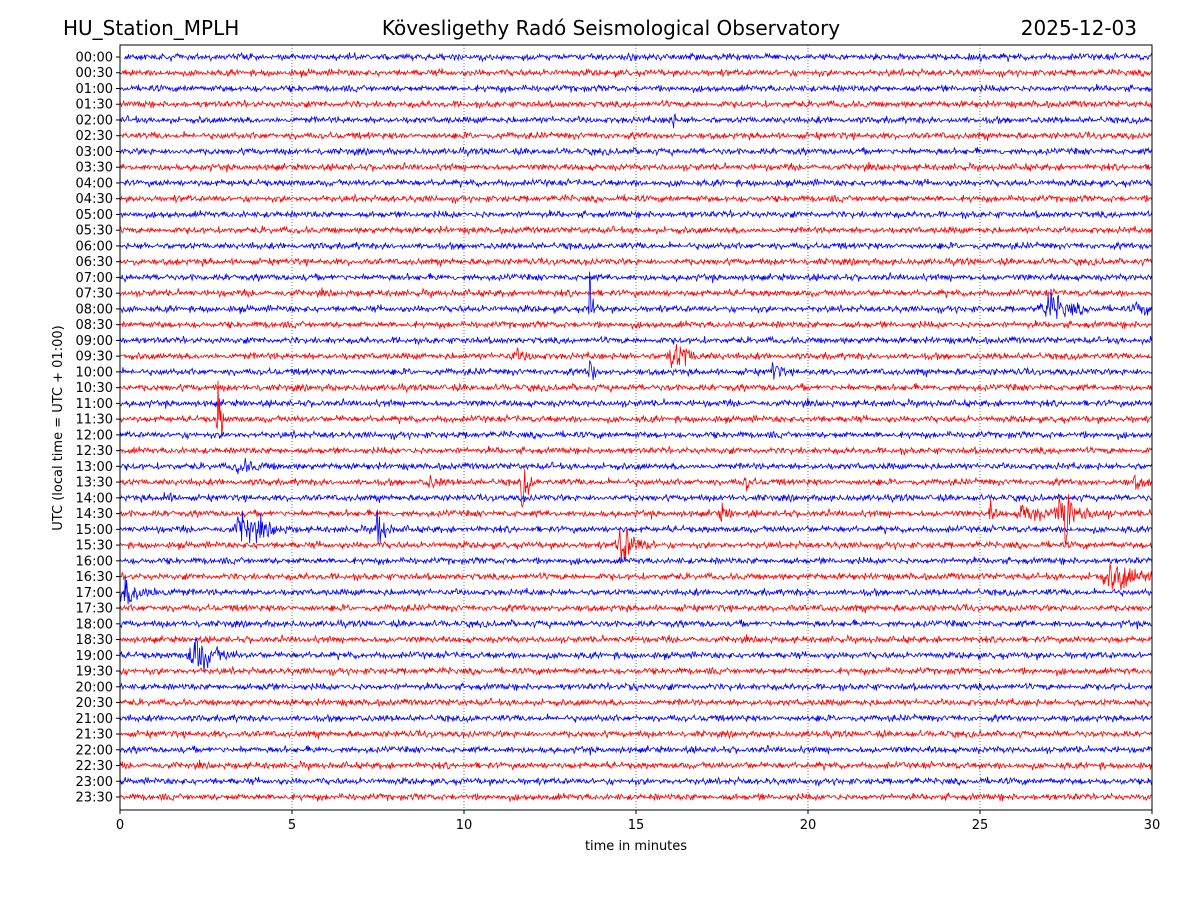 This screenshot has height=900, width=1200. I want to click on y-tick-label: 15:00, so click(94, 530).